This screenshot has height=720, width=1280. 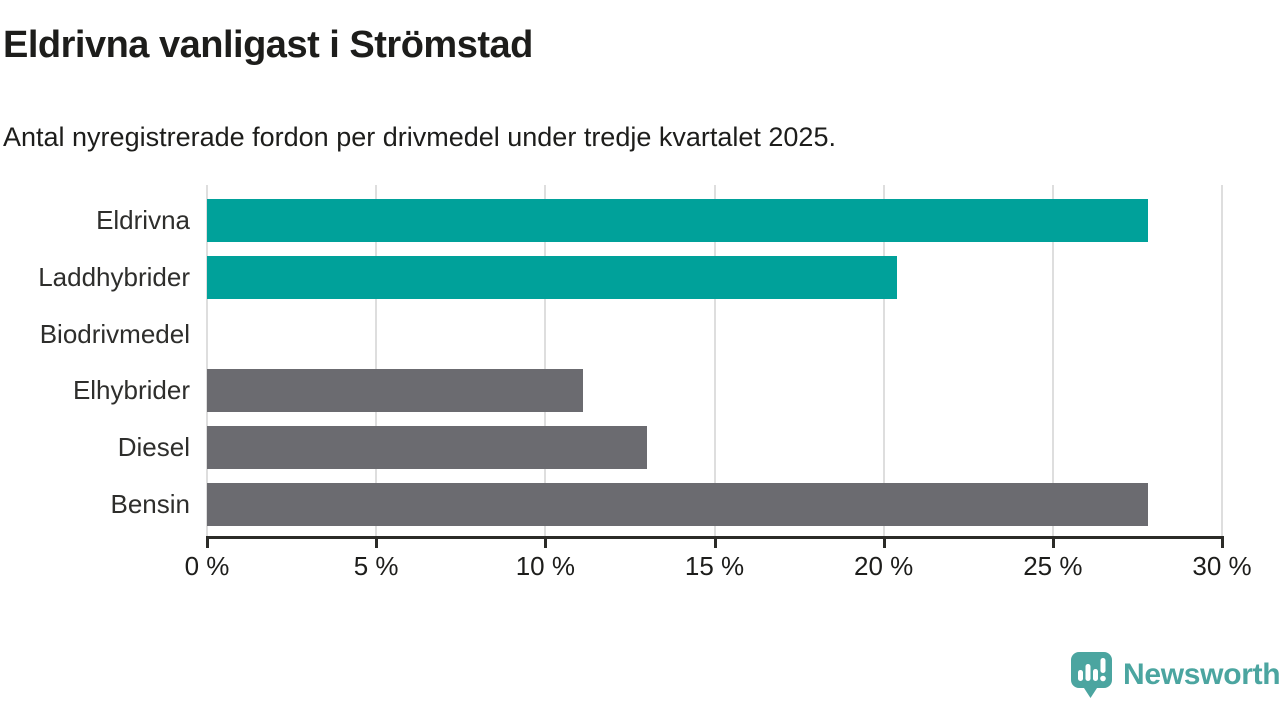 What do you see at coordinates (714, 566) in the screenshot?
I see `x-axis-tick-label: 15 %` at bounding box center [714, 566].